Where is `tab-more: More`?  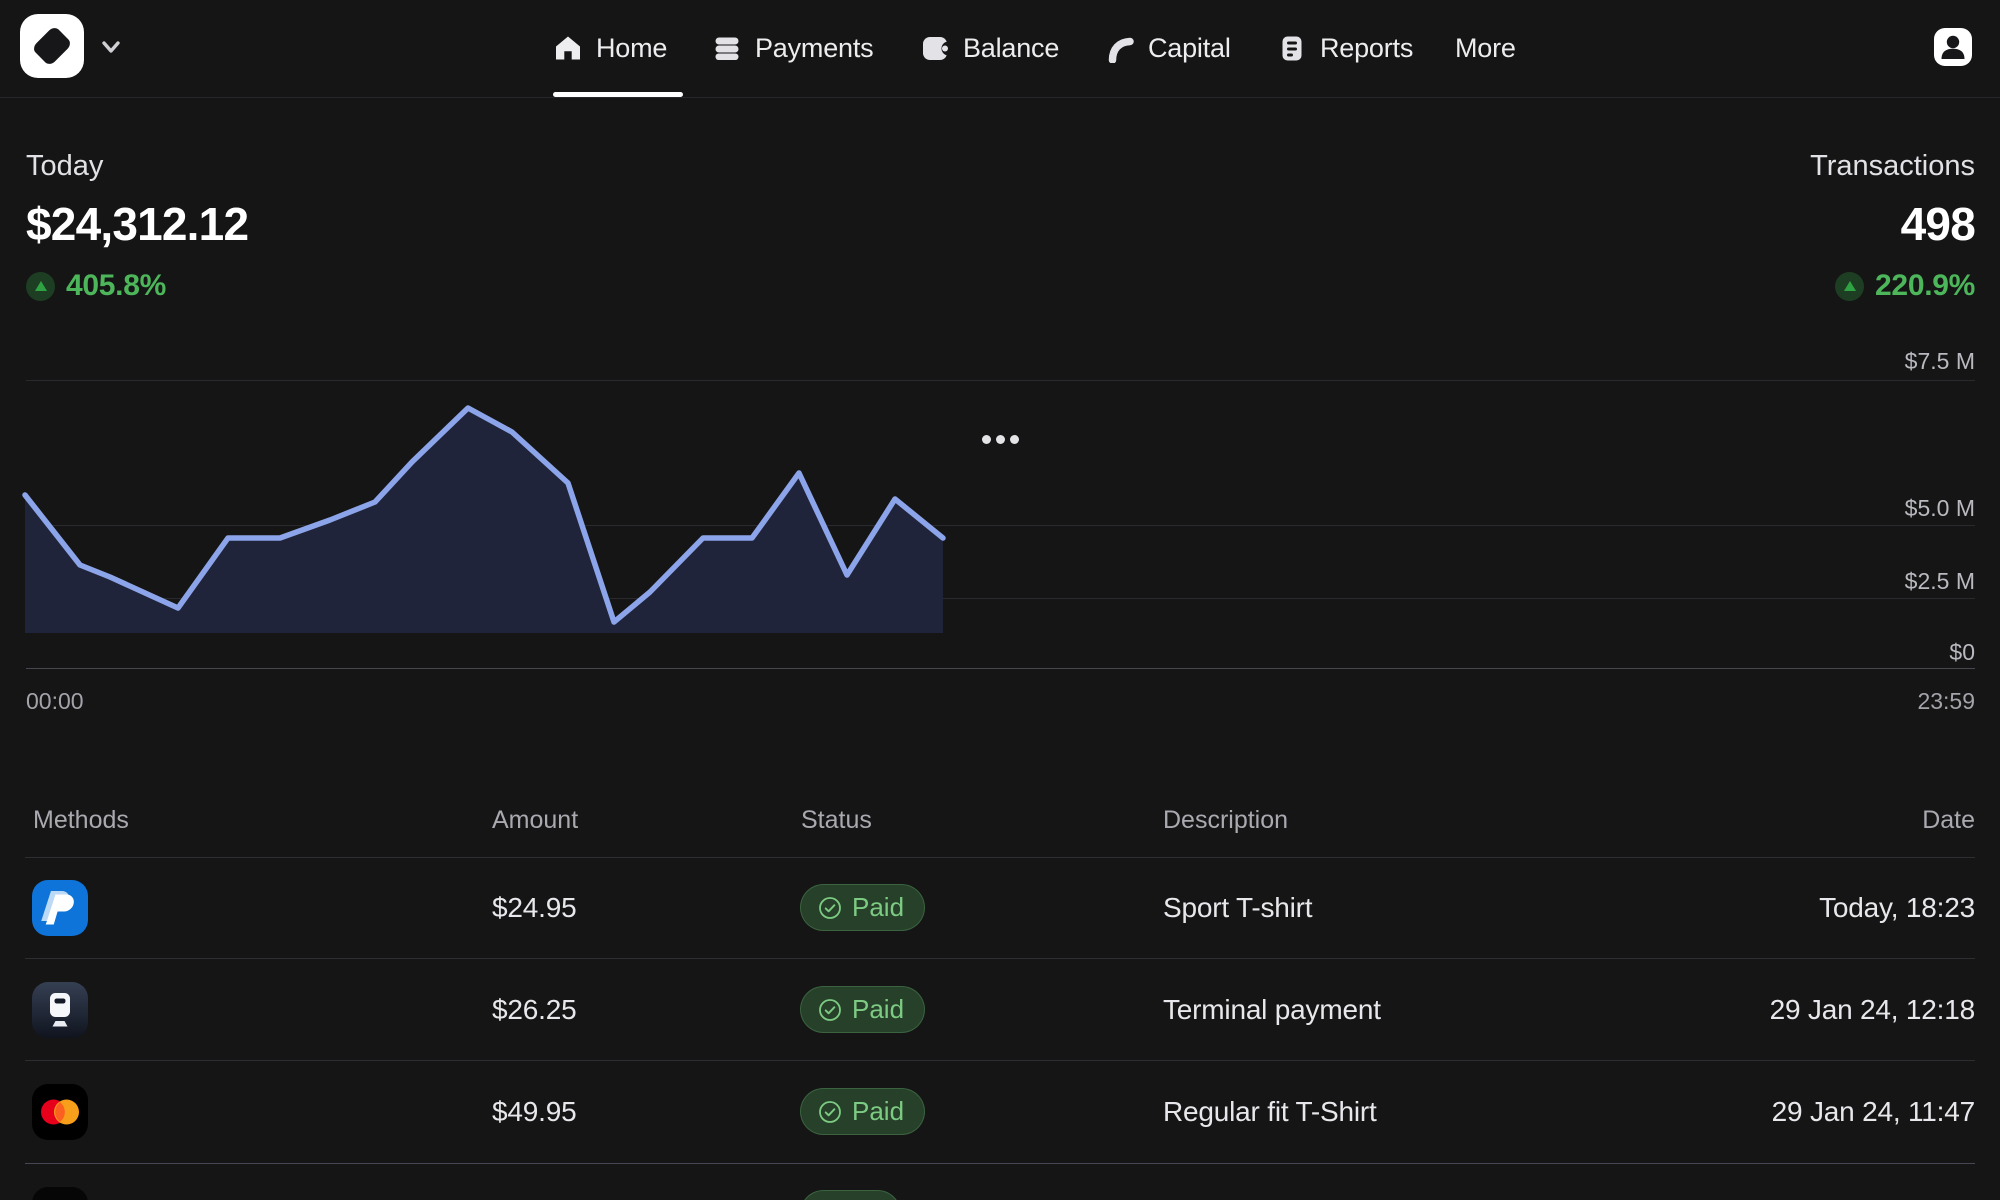
tab-more: More is located at coordinates (1485, 48).